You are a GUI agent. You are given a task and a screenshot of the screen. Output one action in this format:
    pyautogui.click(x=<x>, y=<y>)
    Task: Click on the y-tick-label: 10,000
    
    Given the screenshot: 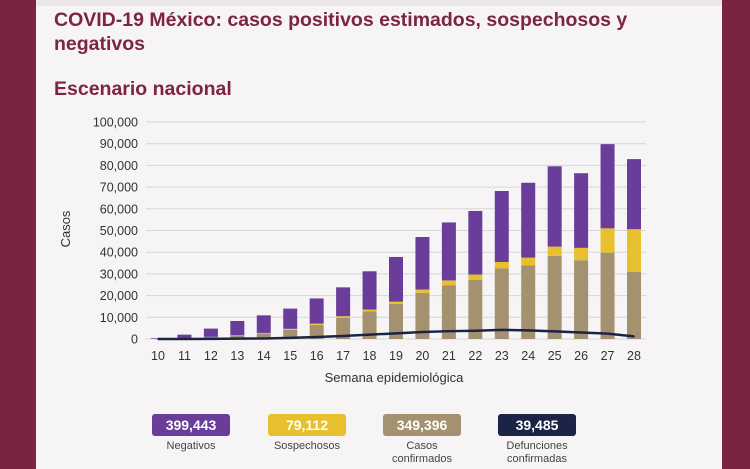 What is the action you would take?
    pyautogui.click(x=119, y=318)
    